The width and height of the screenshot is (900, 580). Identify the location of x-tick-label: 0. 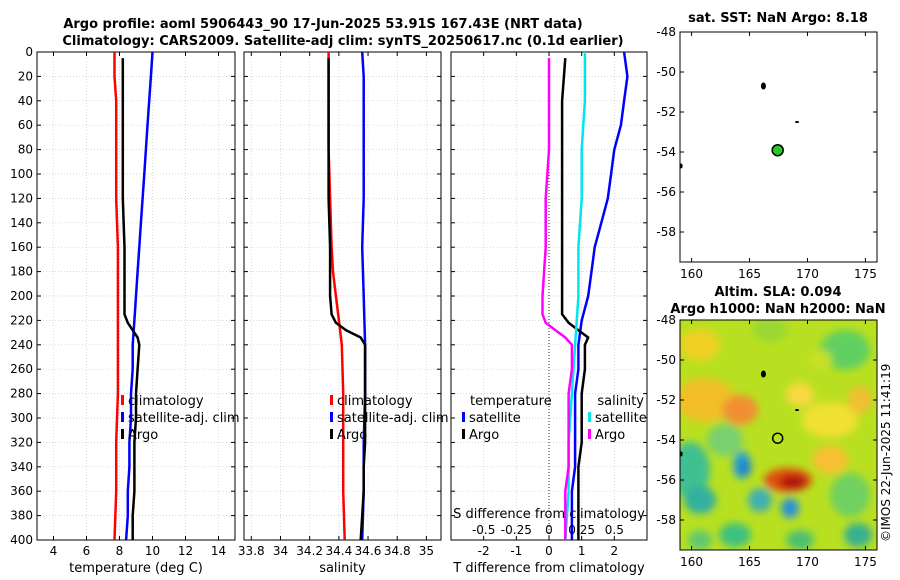
(549, 551).